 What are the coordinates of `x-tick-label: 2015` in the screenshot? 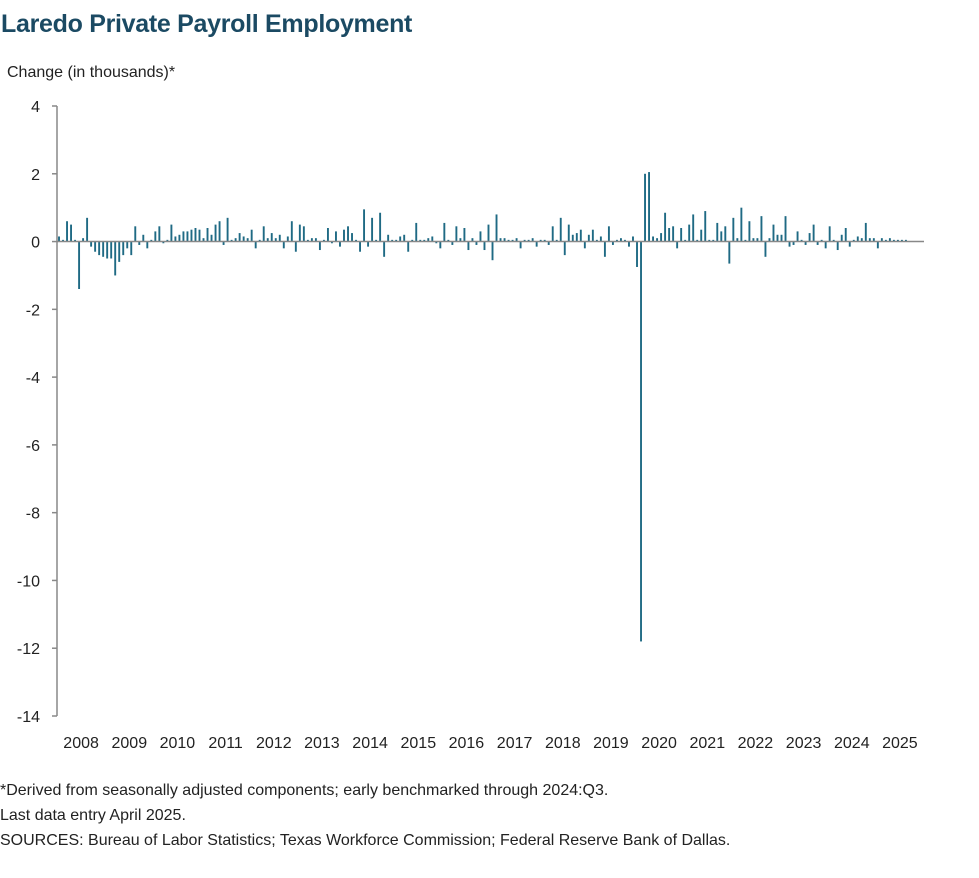 It's located at (419, 743).